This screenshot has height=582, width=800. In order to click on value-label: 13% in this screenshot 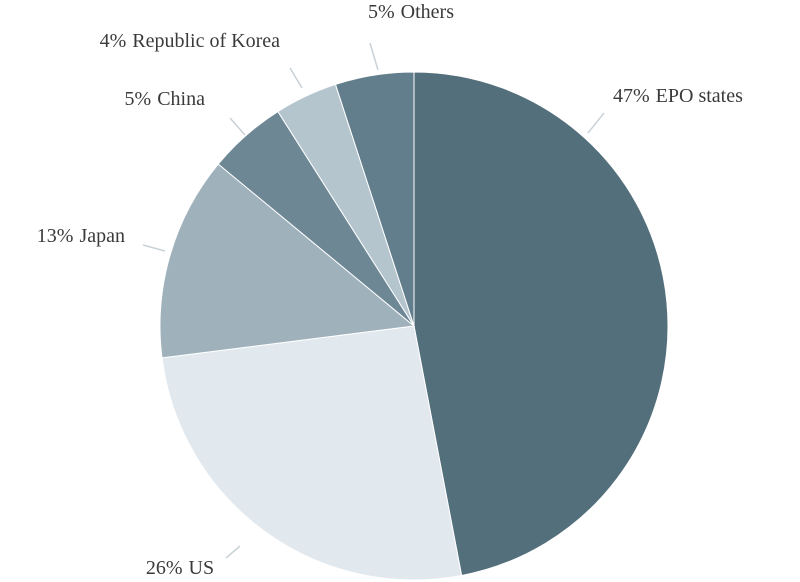, I will do `click(55, 236)`.